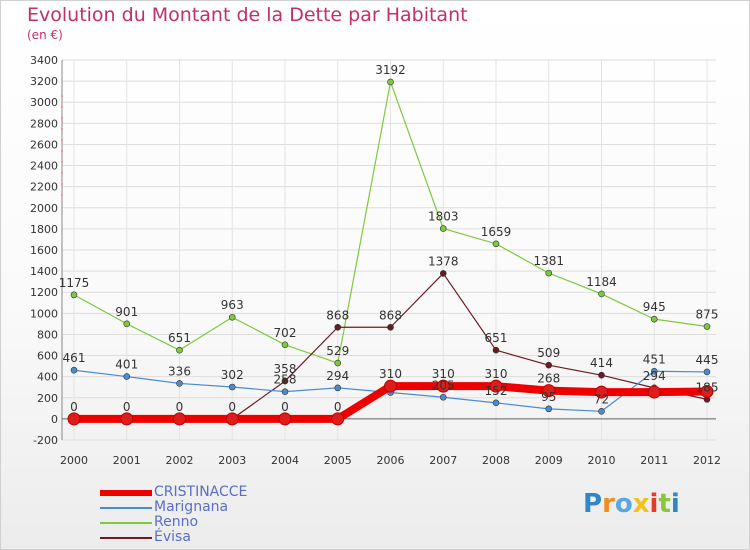 The height and width of the screenshot is (550, 750). I want to click on data-label-renno: 1175, so click(74, 283).